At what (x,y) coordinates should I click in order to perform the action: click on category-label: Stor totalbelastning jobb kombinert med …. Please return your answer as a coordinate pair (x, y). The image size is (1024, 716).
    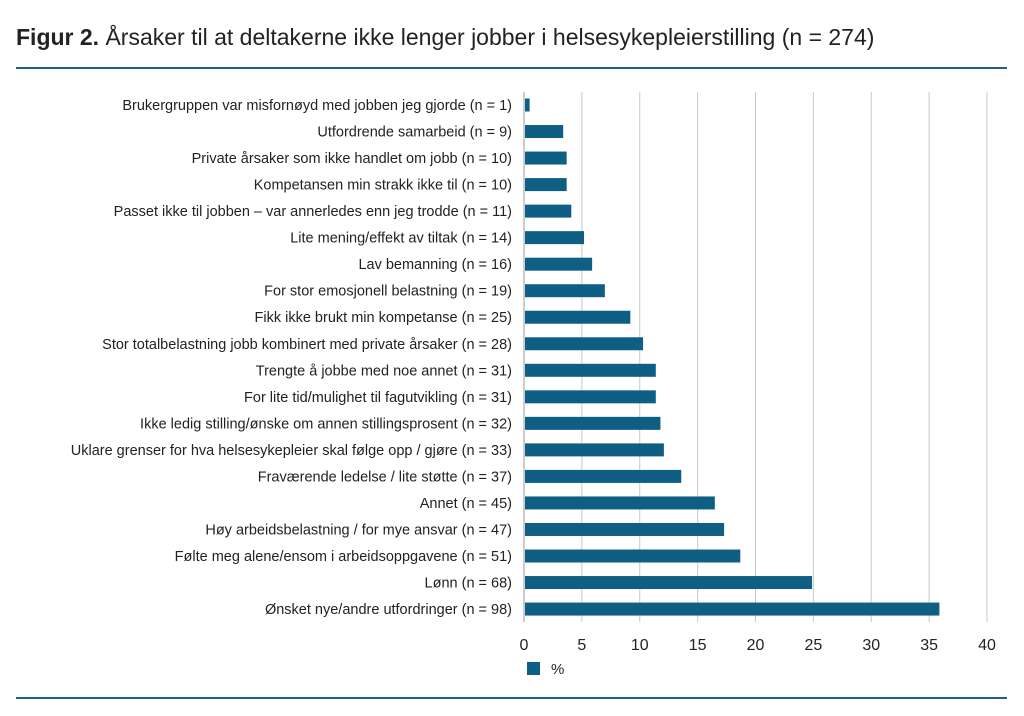
    Looking at the image, I should click on (307, 345).